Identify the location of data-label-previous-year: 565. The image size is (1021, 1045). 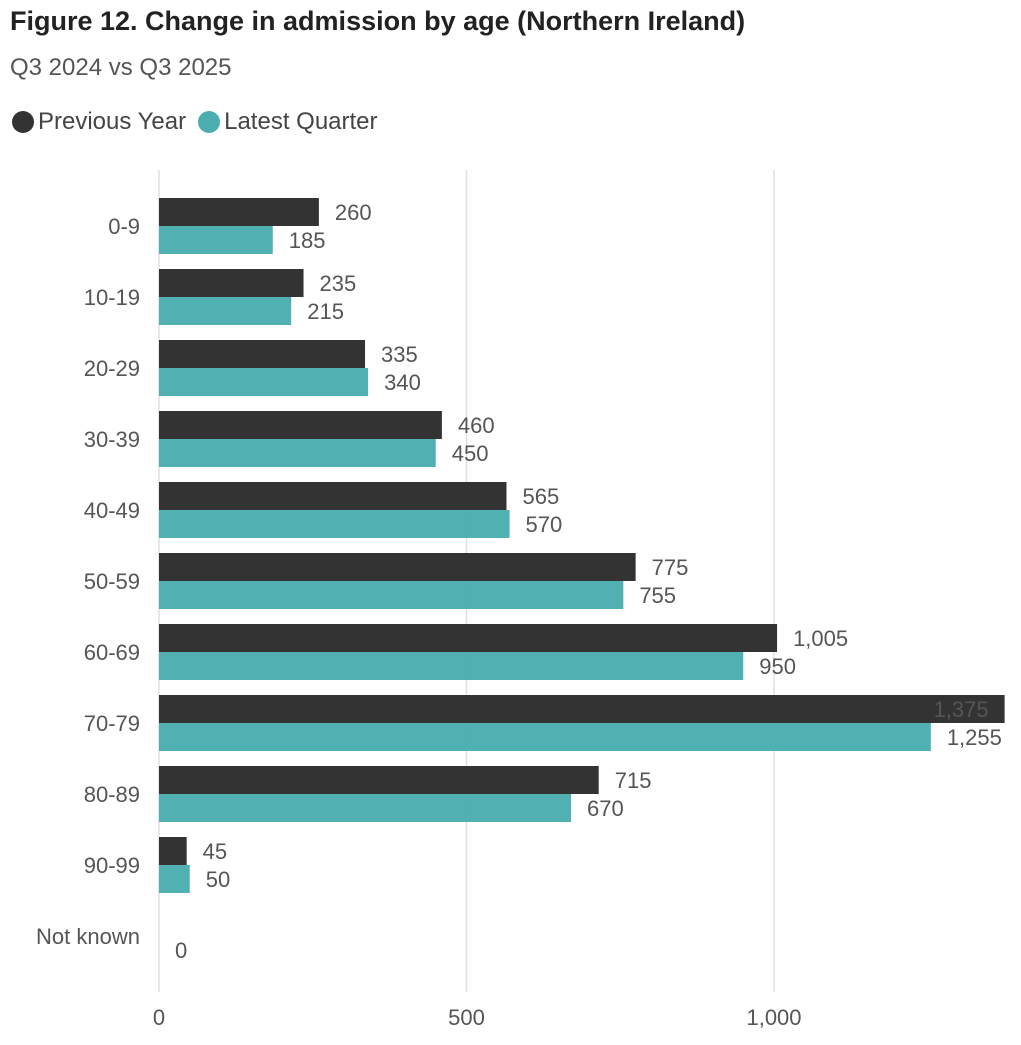
(540, 496).